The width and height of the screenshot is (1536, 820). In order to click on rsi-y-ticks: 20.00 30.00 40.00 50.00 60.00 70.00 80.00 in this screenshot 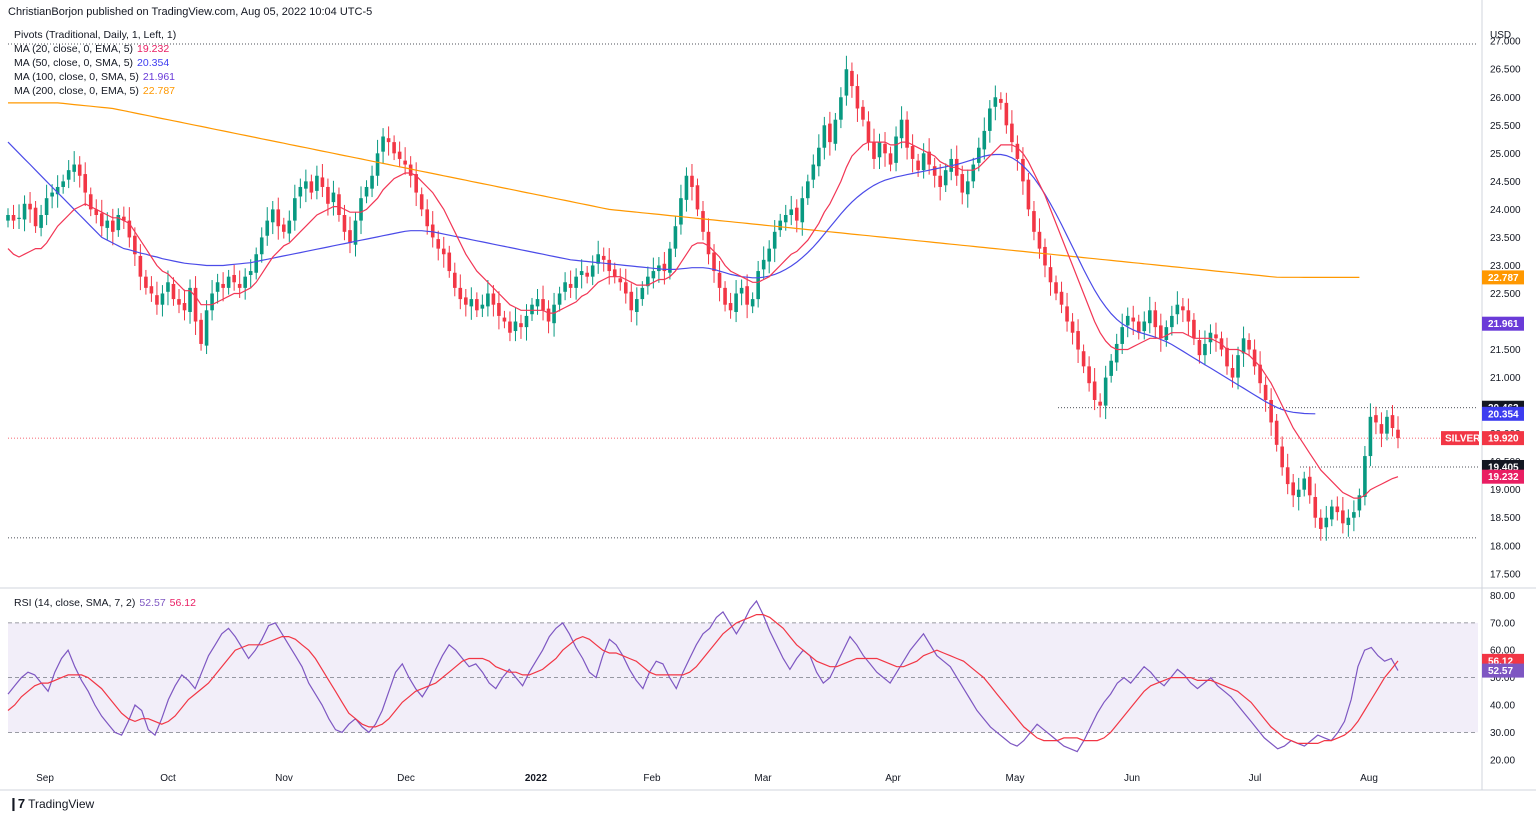, I will do `click(1502, 678)`.